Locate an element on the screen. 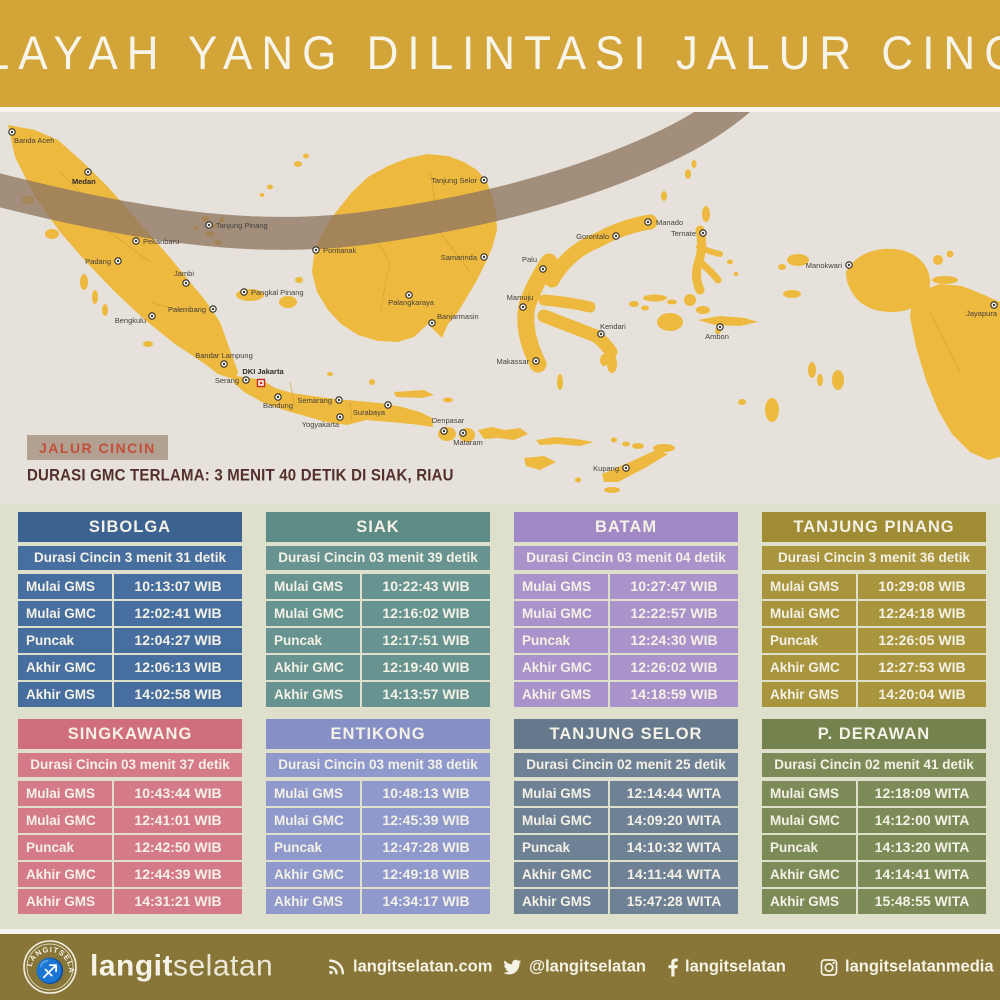 The image size is (1000, 1000). table-row: Mulai GMC 12:16:02 WIB is located at coordinates (378, 613).